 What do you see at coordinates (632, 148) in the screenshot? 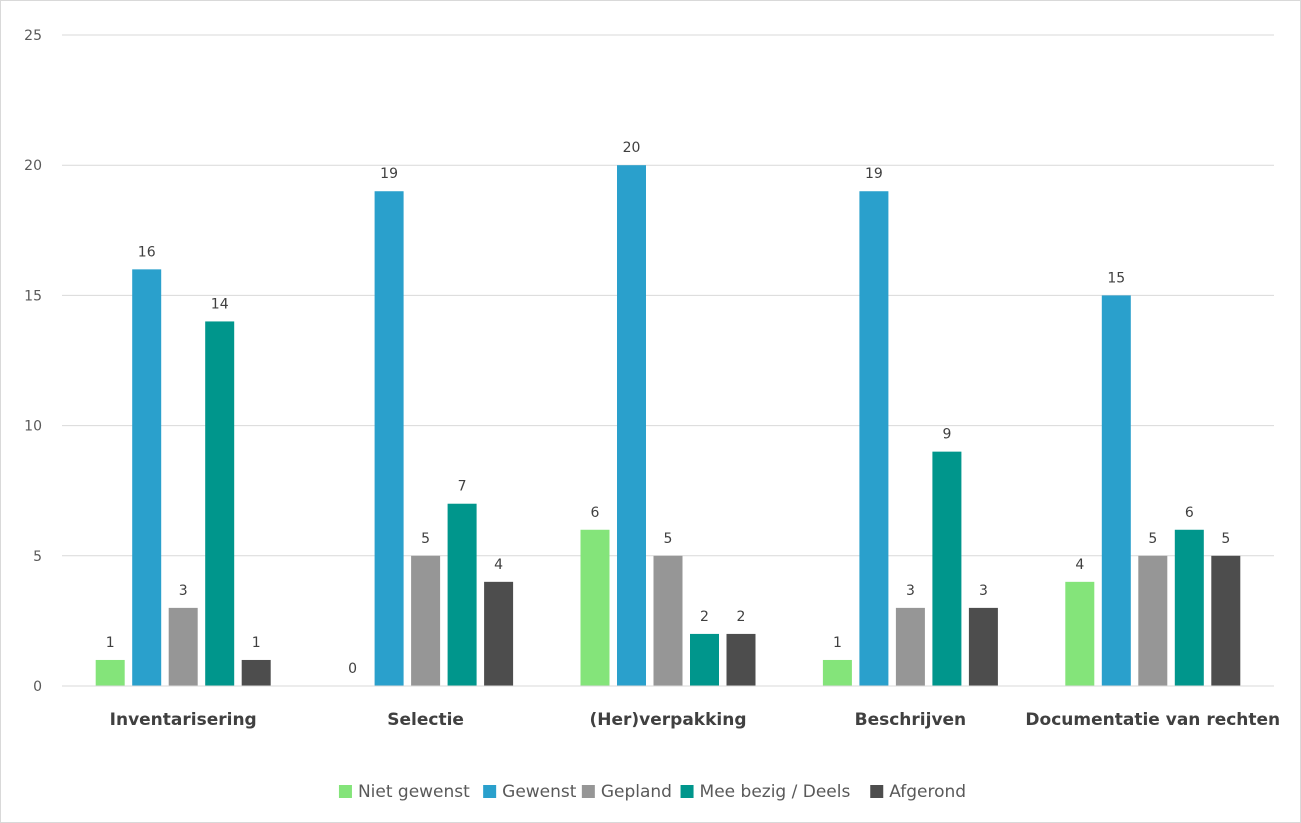
I see `data-label: 20` at bounding box center [632, 148].